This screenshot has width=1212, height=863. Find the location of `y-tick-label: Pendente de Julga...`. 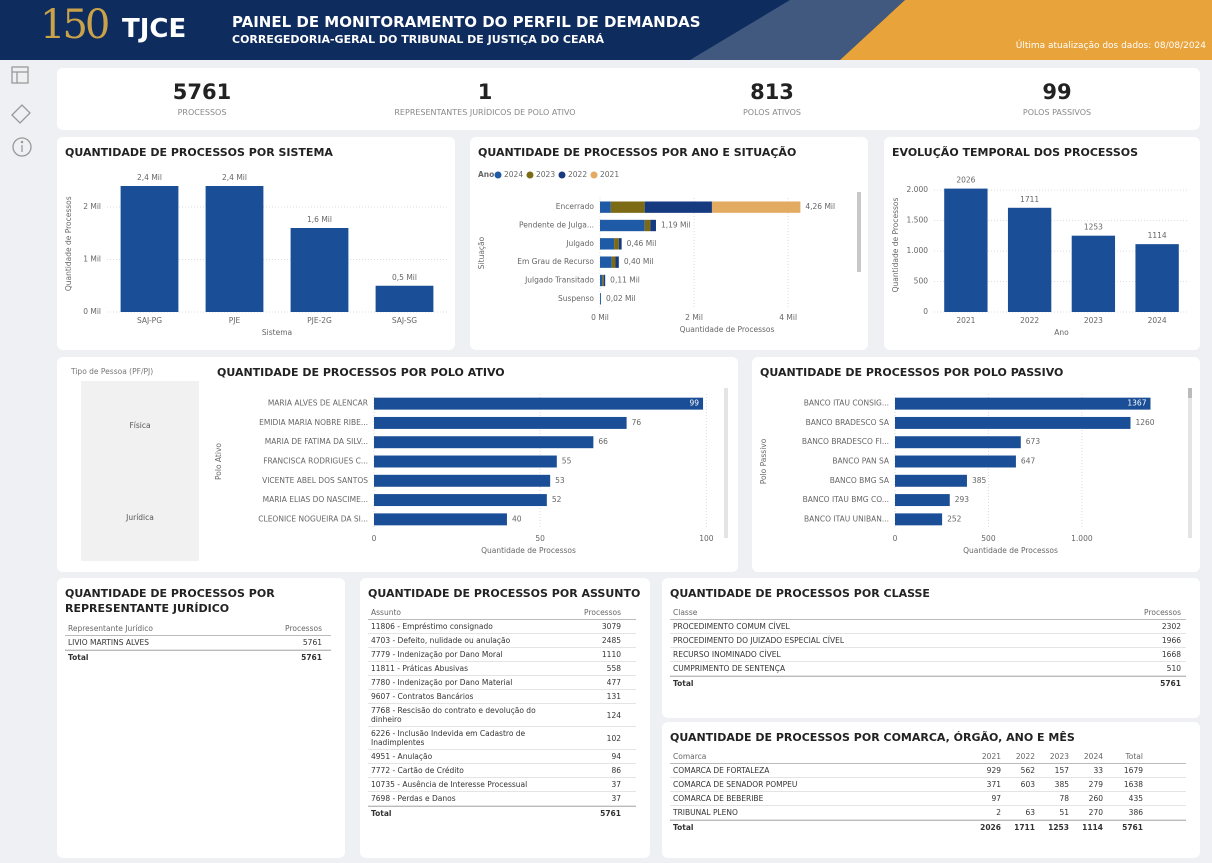

y-tick-label: Pendente de Julga... is located at coordinates (556, 225).